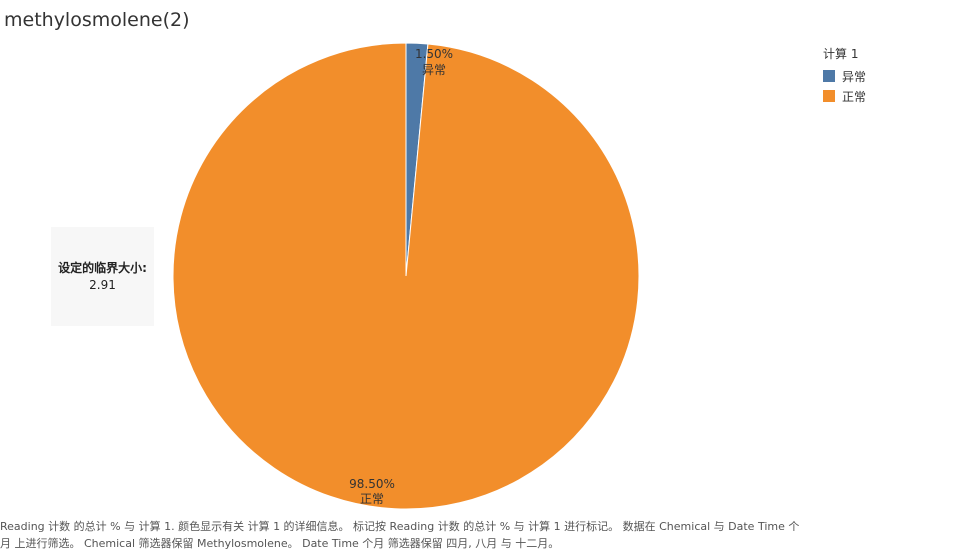  I want to click on legend: 计算 1 异常 正常, so click(844, 75).